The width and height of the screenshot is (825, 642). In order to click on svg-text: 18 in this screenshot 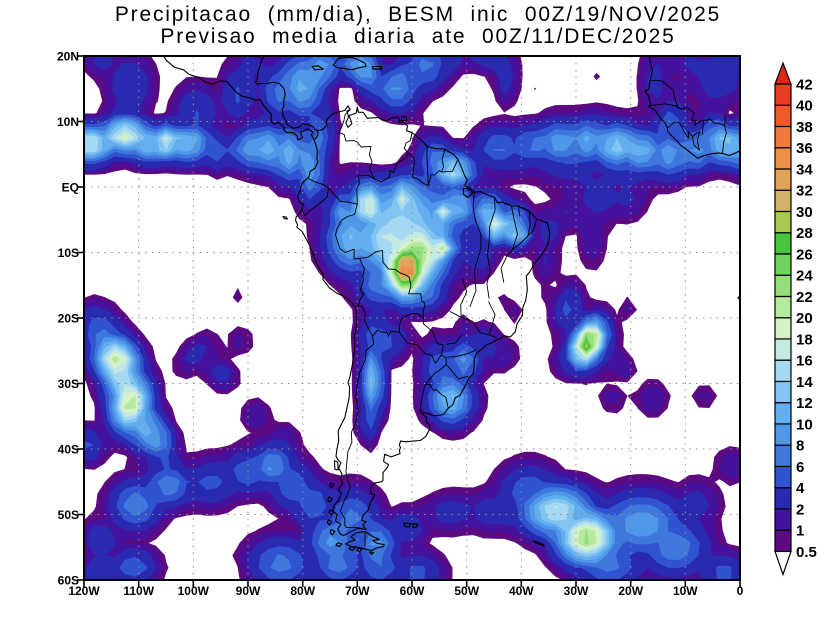, I will do `click(804, 339)`.